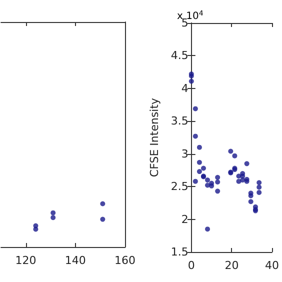 The image size is (282, 282). I want to click on y-tick-label: 2.5, so click(179, 187).